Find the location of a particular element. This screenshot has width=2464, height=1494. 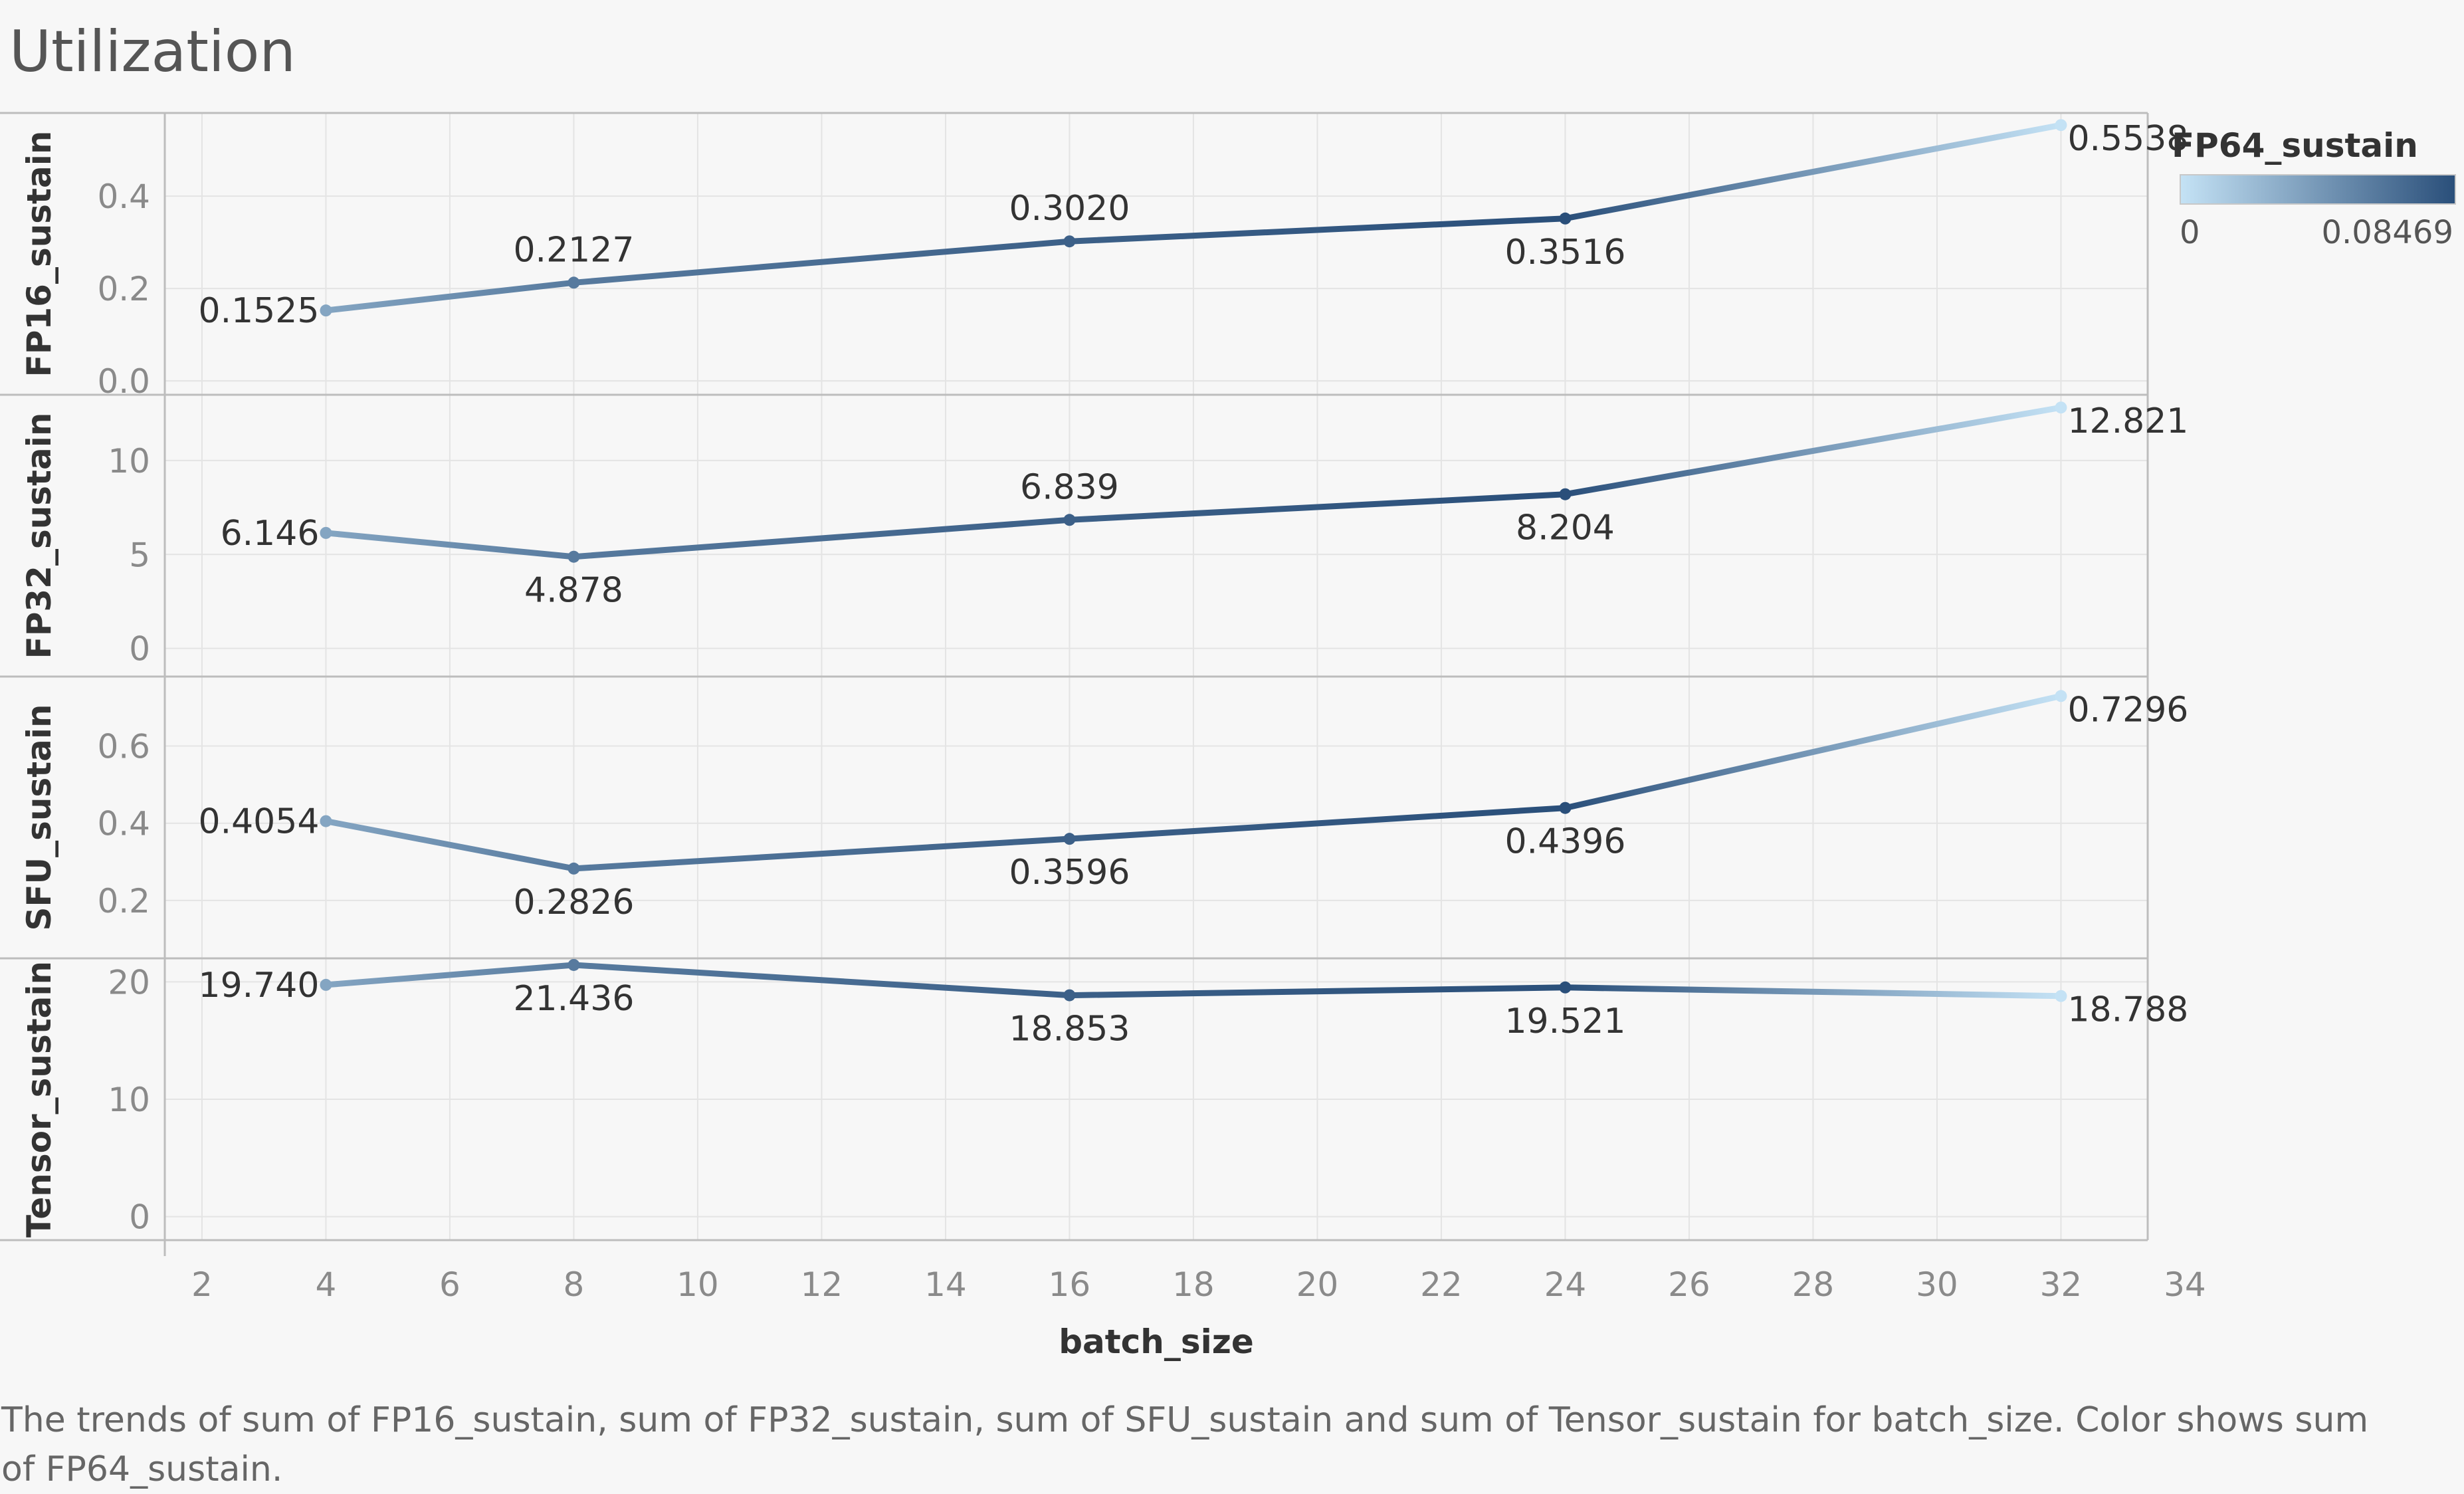

y-tick-label: 5 is located at coordinates (139, 555).